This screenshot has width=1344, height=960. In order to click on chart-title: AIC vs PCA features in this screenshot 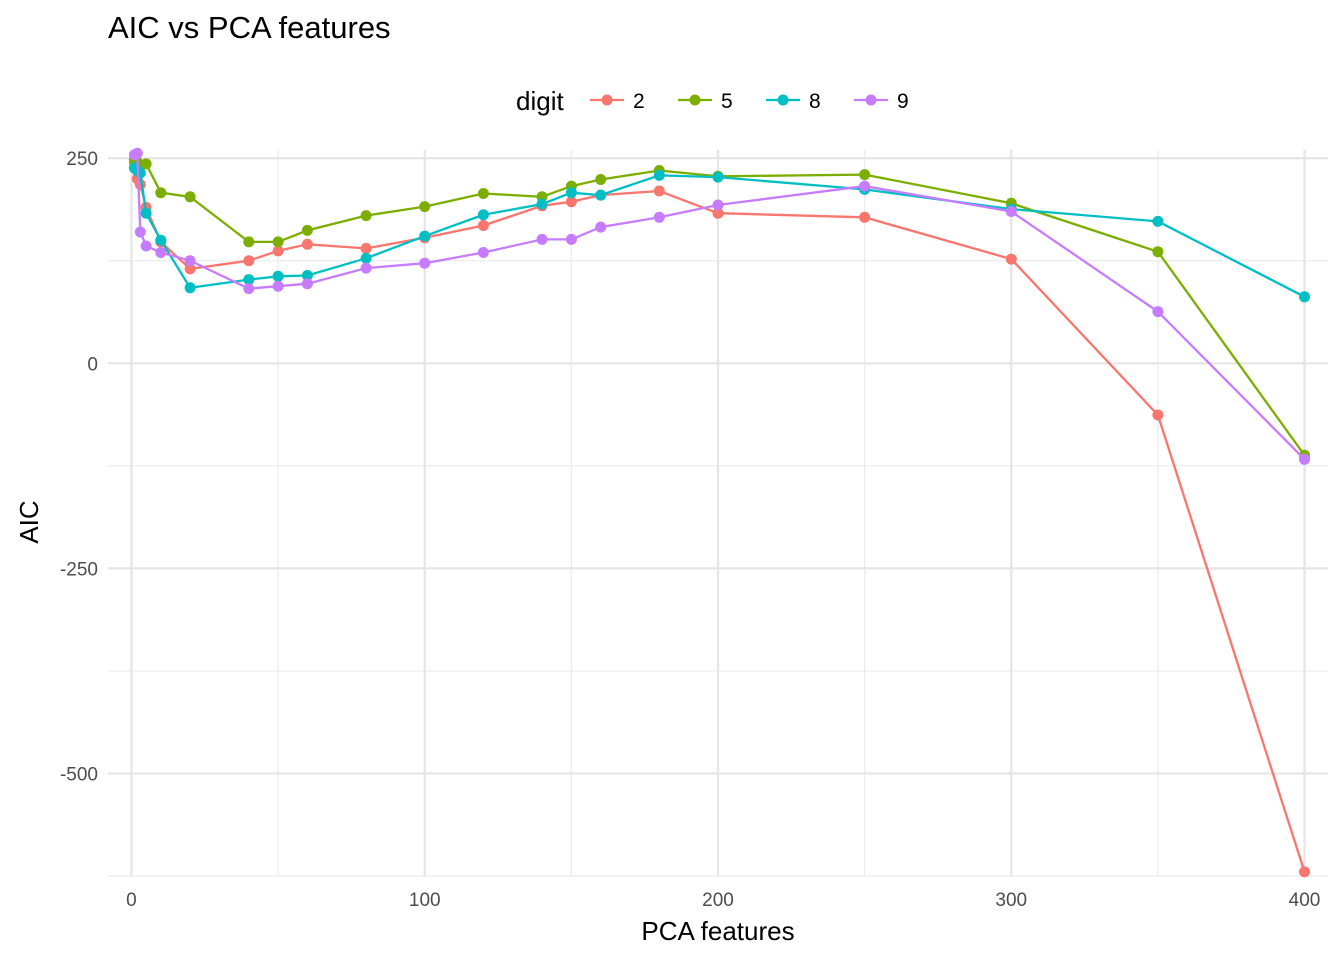, I will do `click(249, 27)`.